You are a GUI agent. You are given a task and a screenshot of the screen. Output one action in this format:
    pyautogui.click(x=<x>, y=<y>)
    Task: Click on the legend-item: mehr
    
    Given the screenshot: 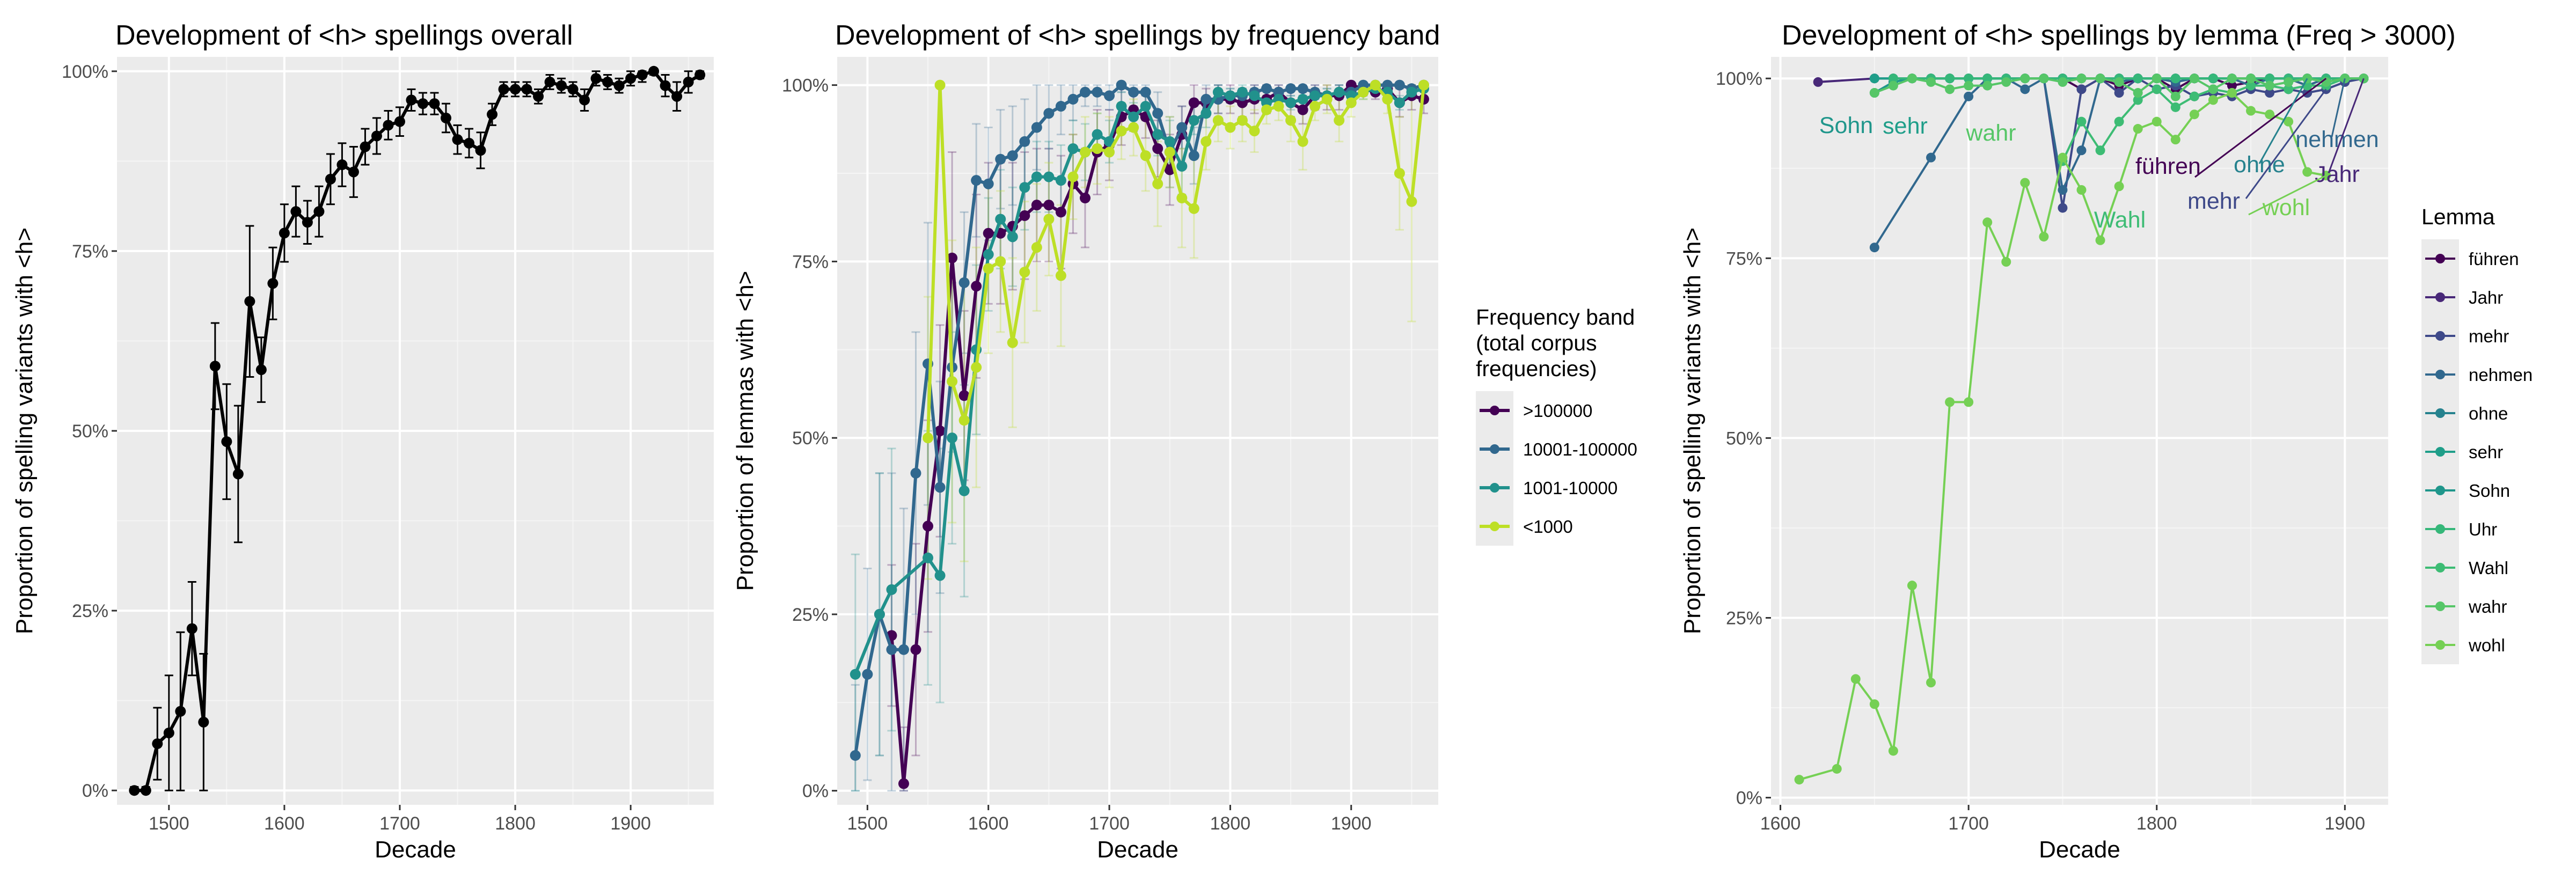 What is the action you would take?
    pyautogui.click(x=2465, y=336)
    